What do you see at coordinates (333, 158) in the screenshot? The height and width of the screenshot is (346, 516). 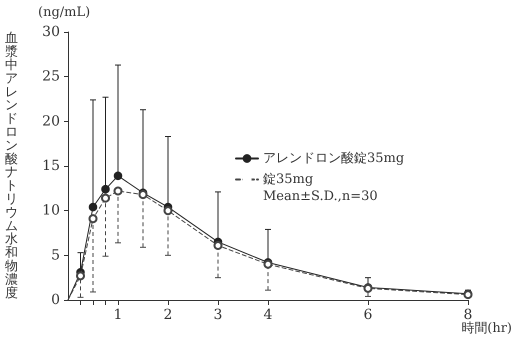 I see `legend-label: アレンドロン酸錠35mg` at bounding box center [333, 158].